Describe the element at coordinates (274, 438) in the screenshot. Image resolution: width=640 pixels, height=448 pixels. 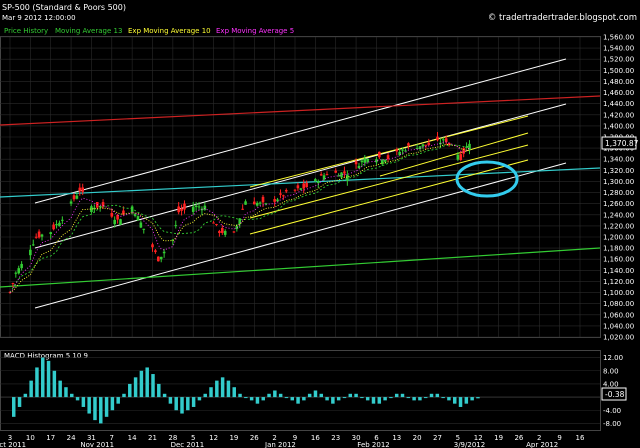
I see `x-day-label: 2` at that location.